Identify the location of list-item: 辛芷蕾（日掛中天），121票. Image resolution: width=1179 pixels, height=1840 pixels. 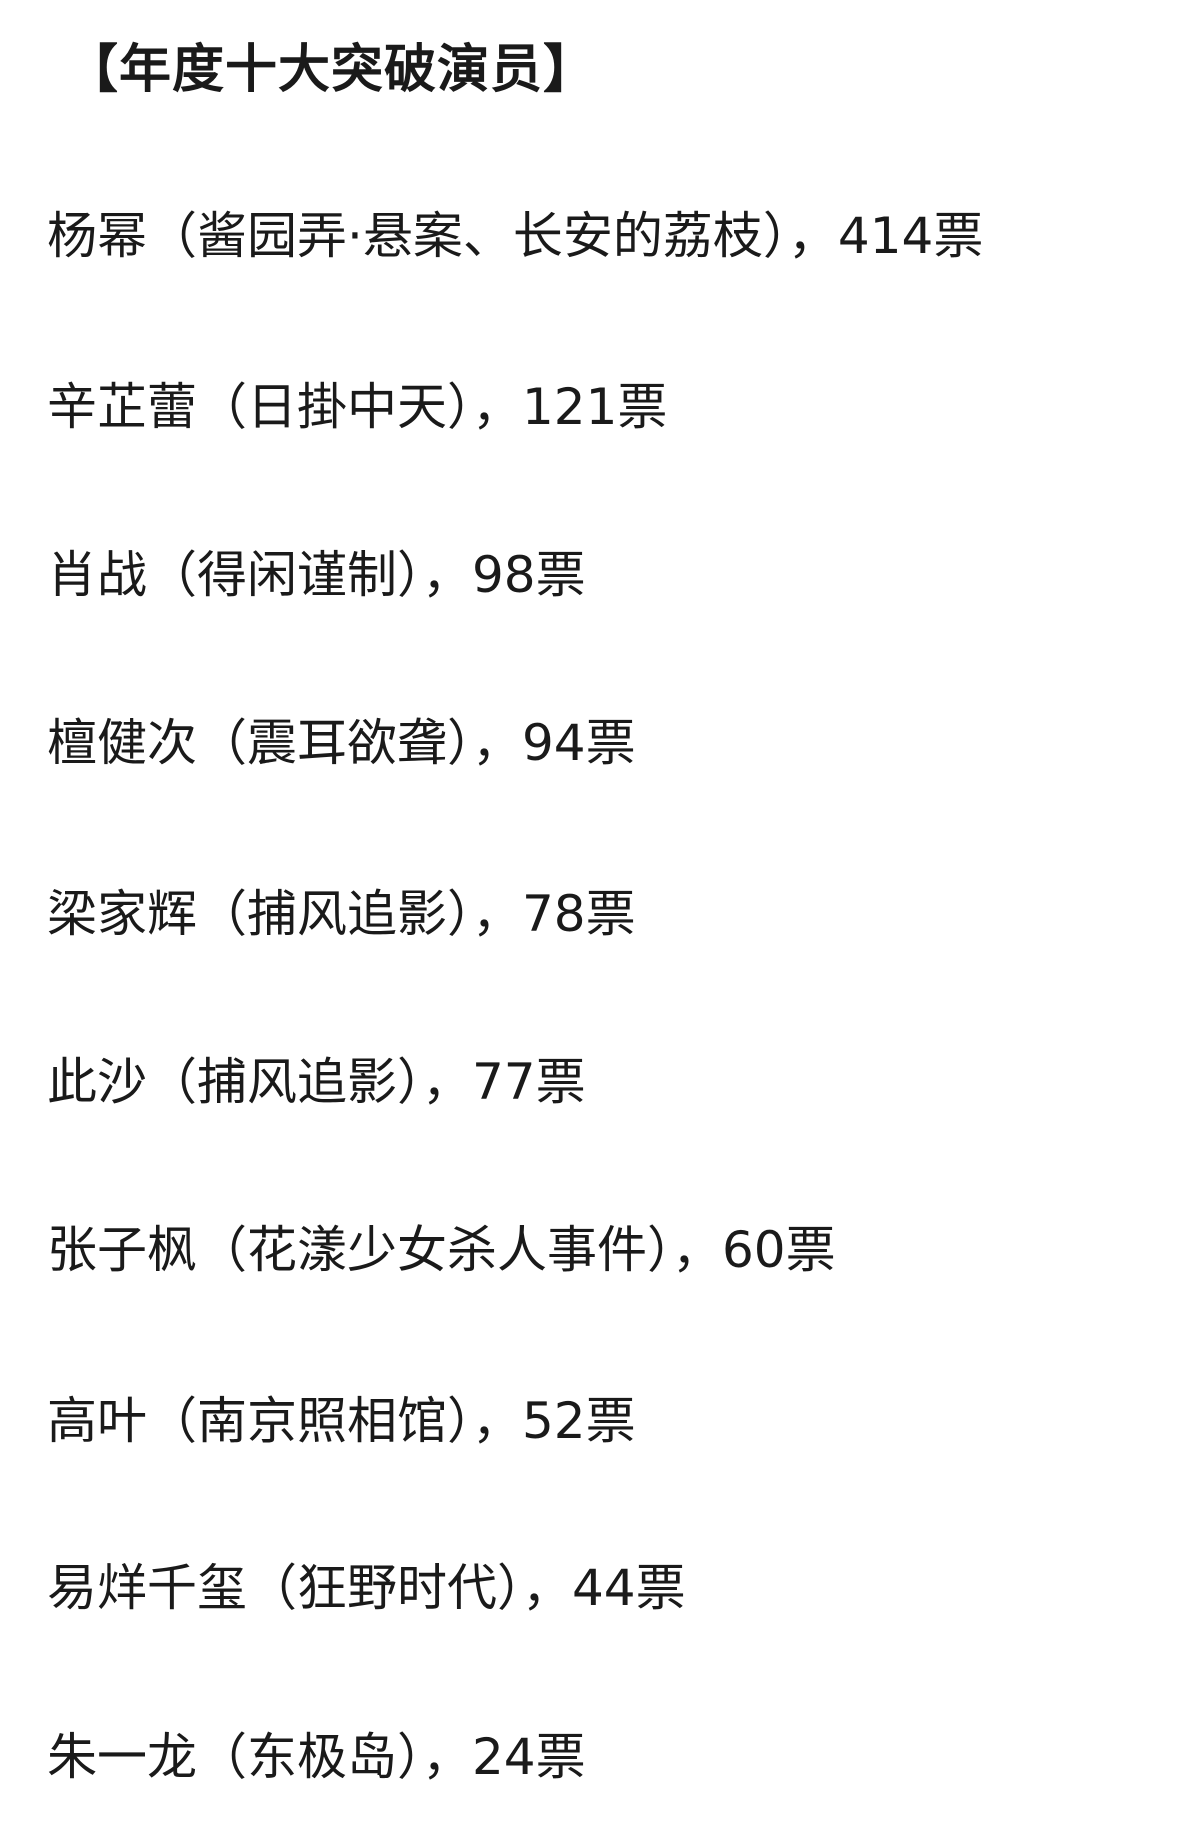
(357, 407).